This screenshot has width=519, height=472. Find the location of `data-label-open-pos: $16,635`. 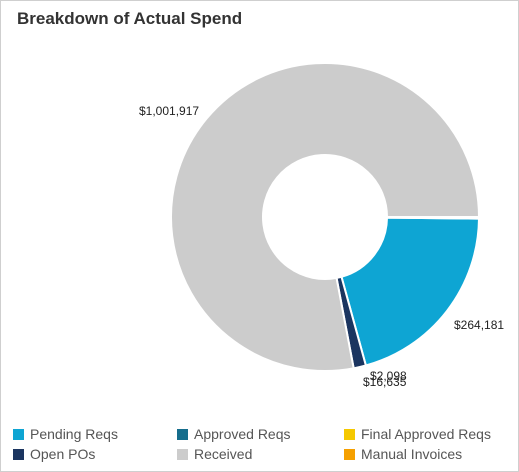

data-label-open-pos: $16,635 is located at coordinates (385, 382).